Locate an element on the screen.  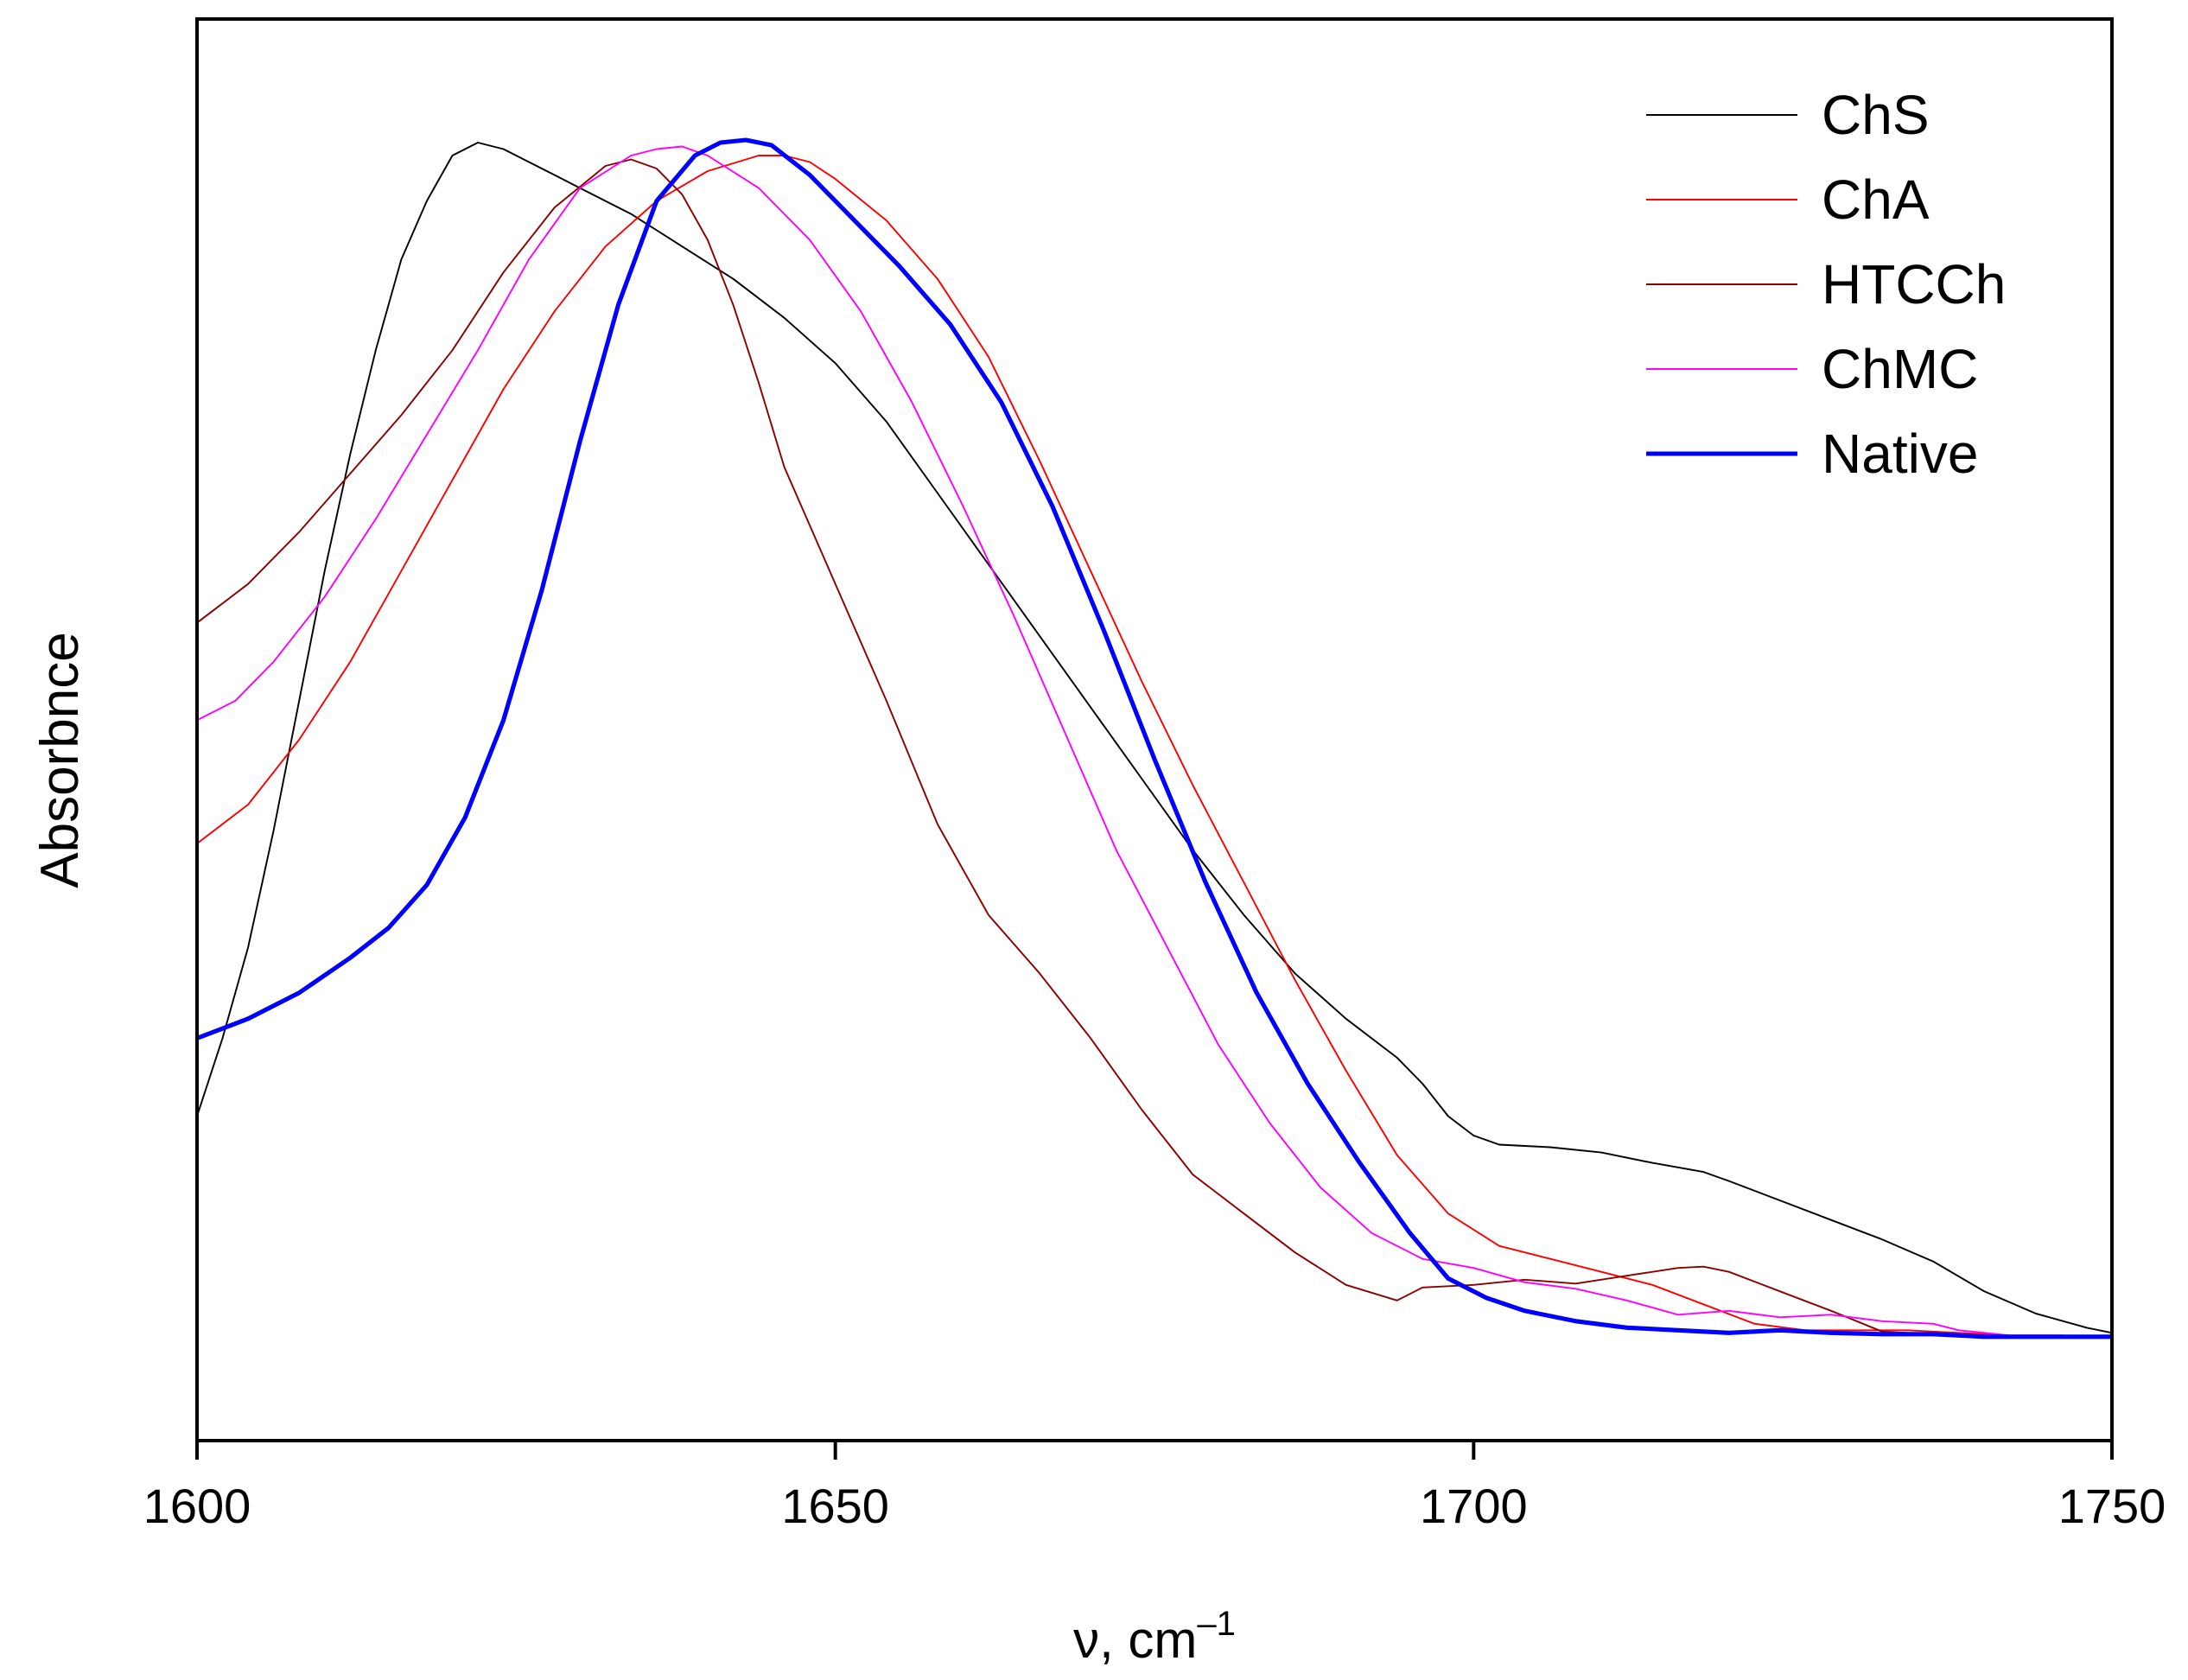
legend-label-chs: ChS is located at coordinates (1876, 115).